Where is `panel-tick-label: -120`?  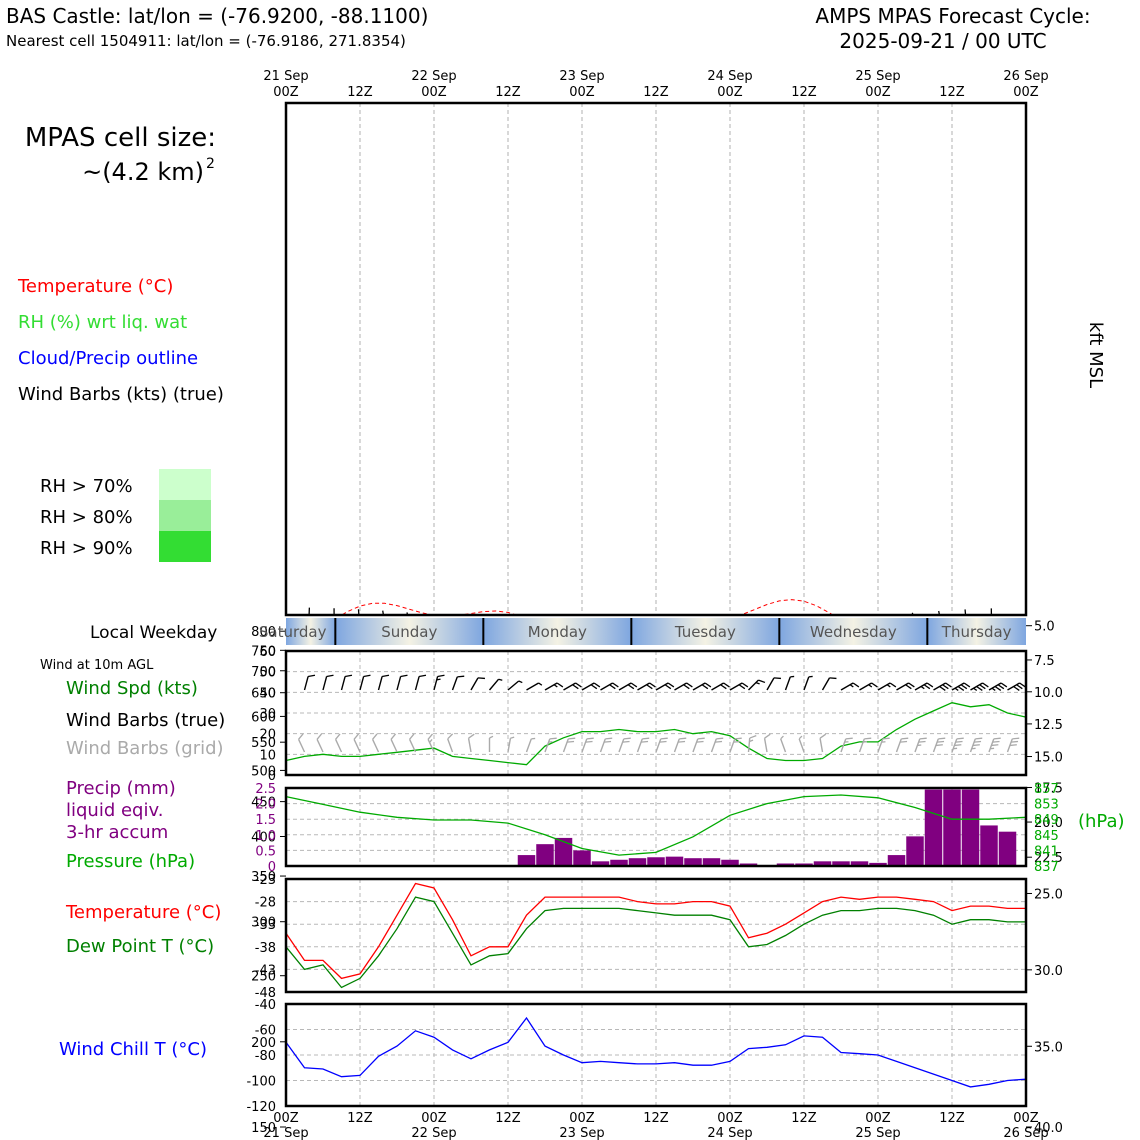
panel-tick-label: -120 is located at coordinates (261, 1107).